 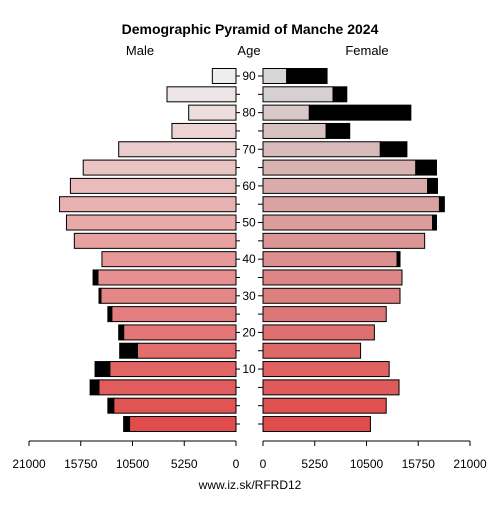 What do you see at coordinates (249, 332) in the screenshot?
I see `age-tick-label: 20` at bounding box center [249, 332].